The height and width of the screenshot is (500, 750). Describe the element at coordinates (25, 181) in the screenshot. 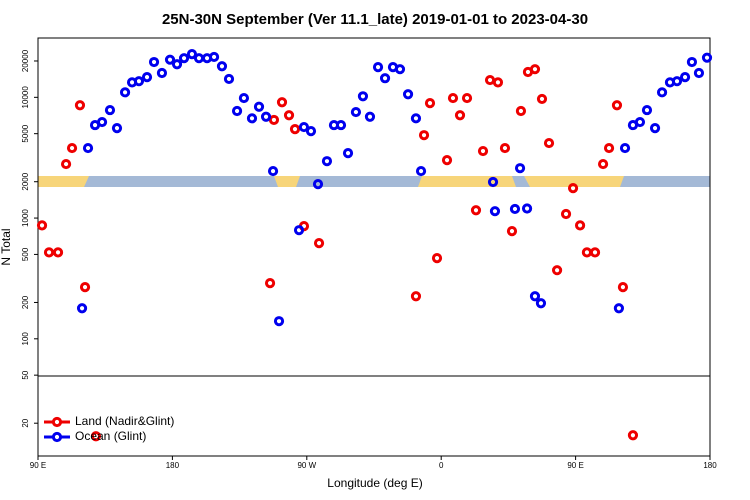

I see `y-tick-label: 2000` at that location.